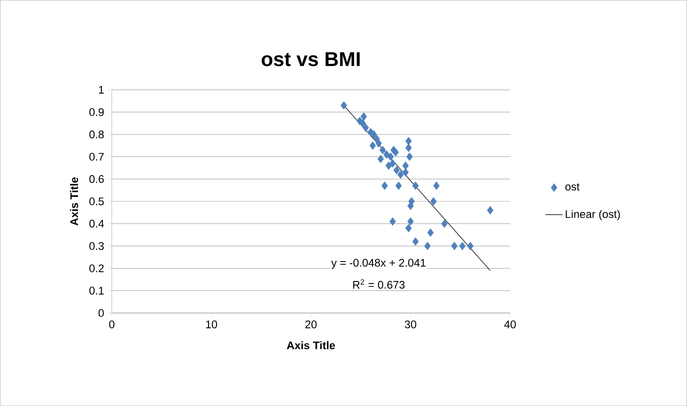  I want to click on y-tick-label: 0.2, so click(96, 268).